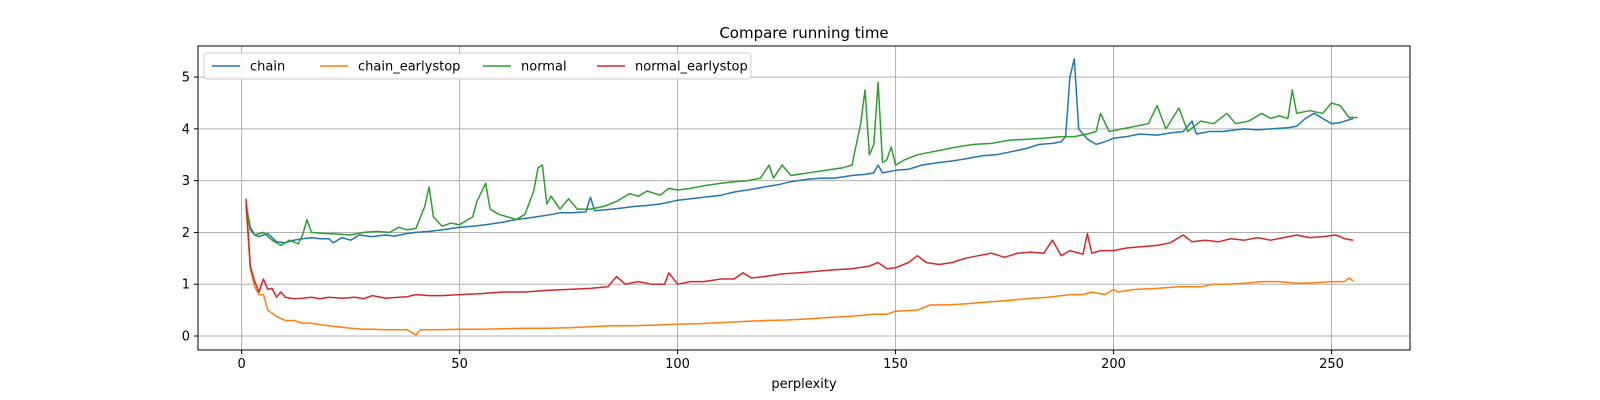 This screenshot has height=400, width=1600. Describe the element at coordinates (691, 67) in the screenshot. I see `legend-label: normal_earlystop` at that location.